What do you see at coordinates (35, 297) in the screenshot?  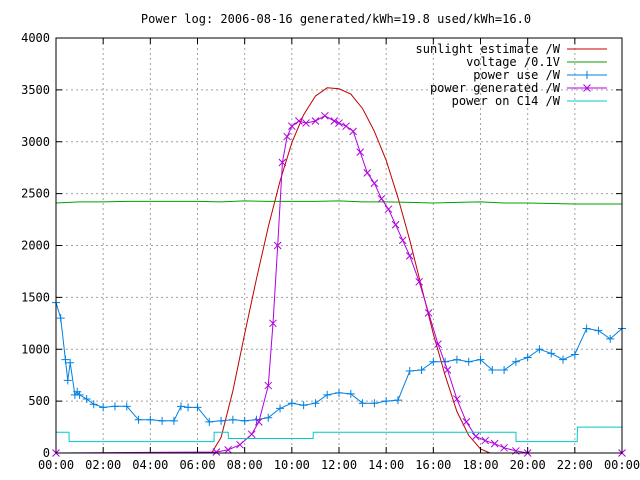 I see `y-tick-label: 1500` at bounding box center [35, 297].